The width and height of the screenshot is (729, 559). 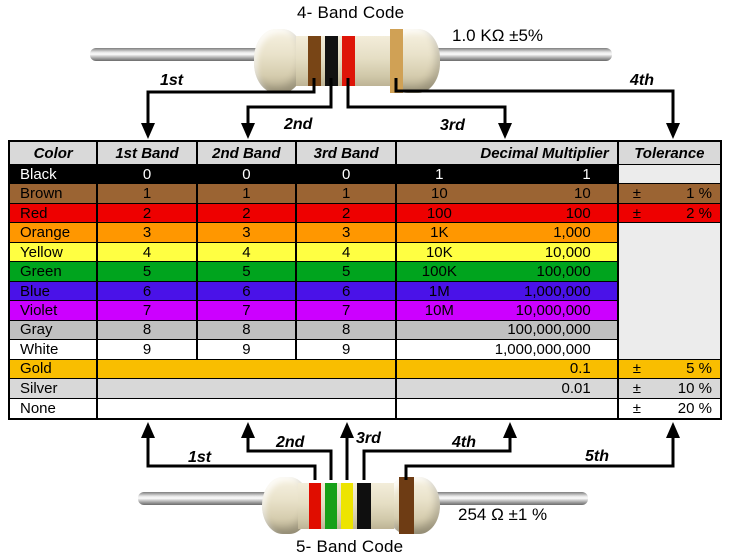 I want to click on table-row: Gray 8 8 8 100,000,000, so click(x=365, y=330).